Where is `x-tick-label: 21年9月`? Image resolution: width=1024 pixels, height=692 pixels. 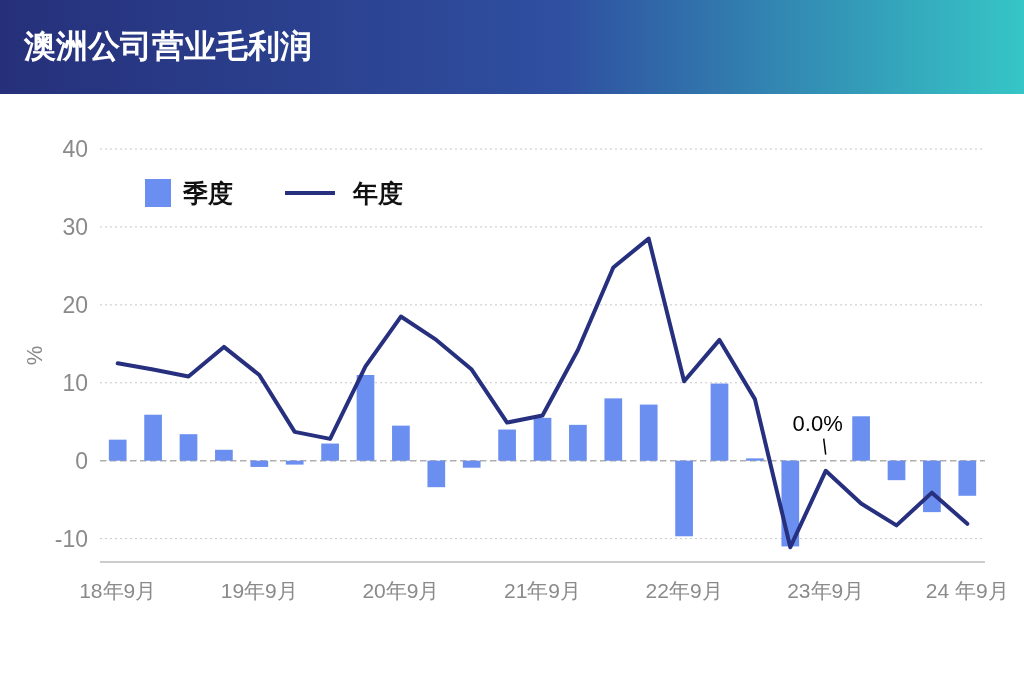
x-tick-label: 21年9月 is located at coordinates (542, 590).